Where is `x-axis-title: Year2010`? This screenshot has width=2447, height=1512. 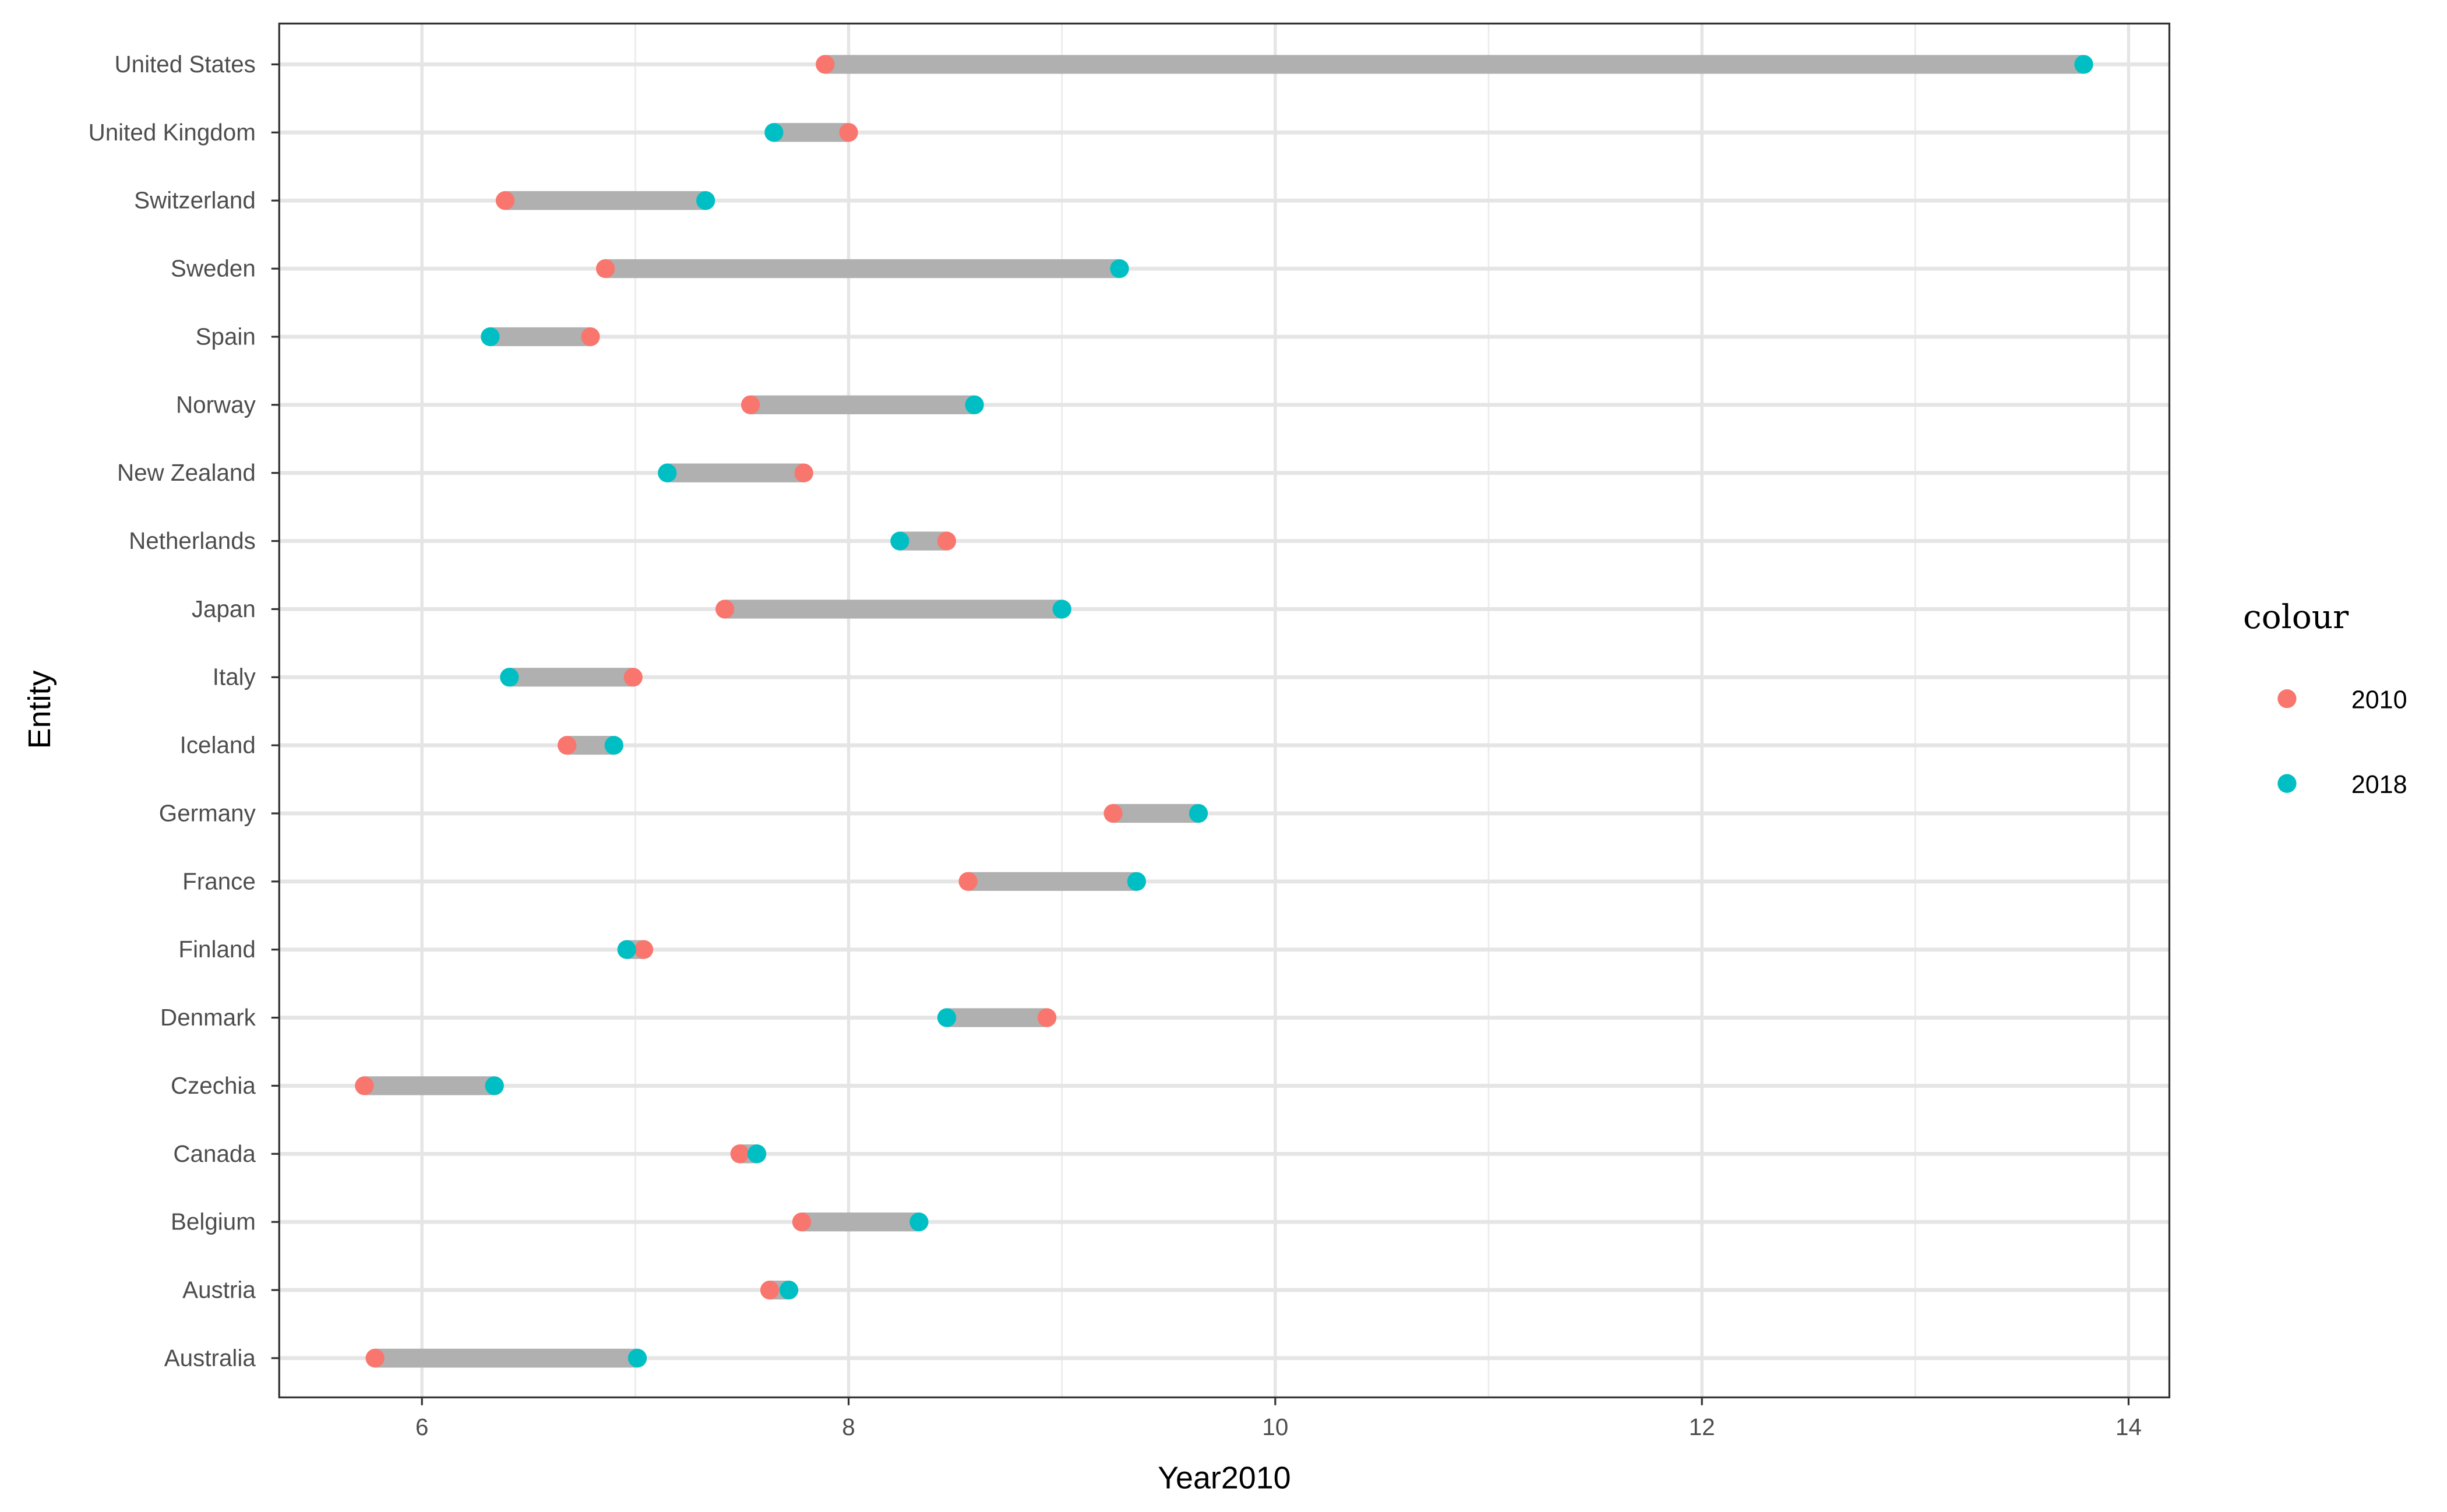
x-axis-title: Year2010 is located at coordinates (1225, 1478).